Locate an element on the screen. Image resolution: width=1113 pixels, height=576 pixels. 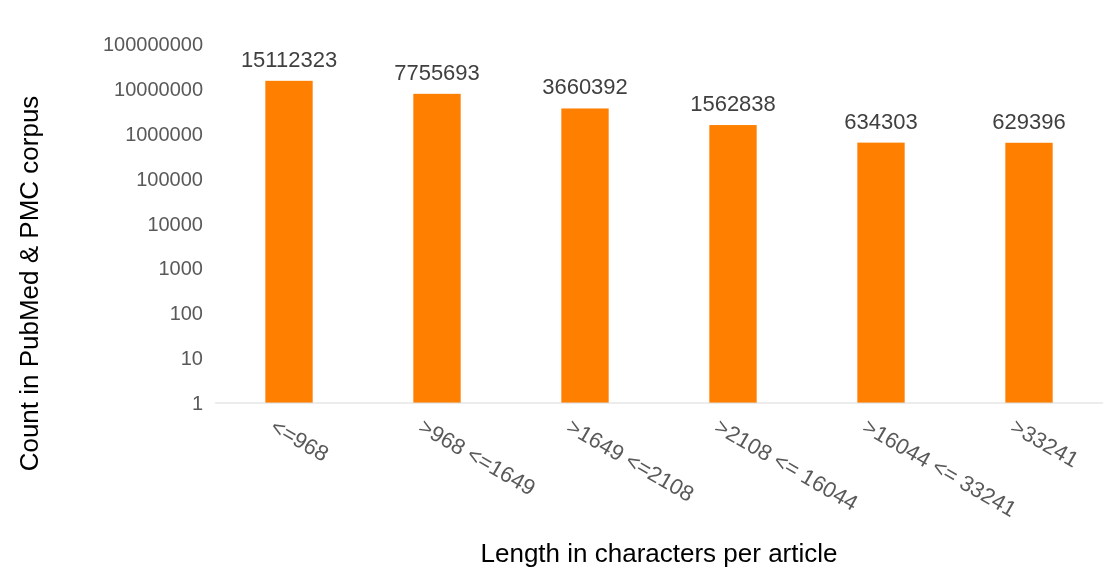
y-tick-label: 10000 is located at coordinates (175, 223).